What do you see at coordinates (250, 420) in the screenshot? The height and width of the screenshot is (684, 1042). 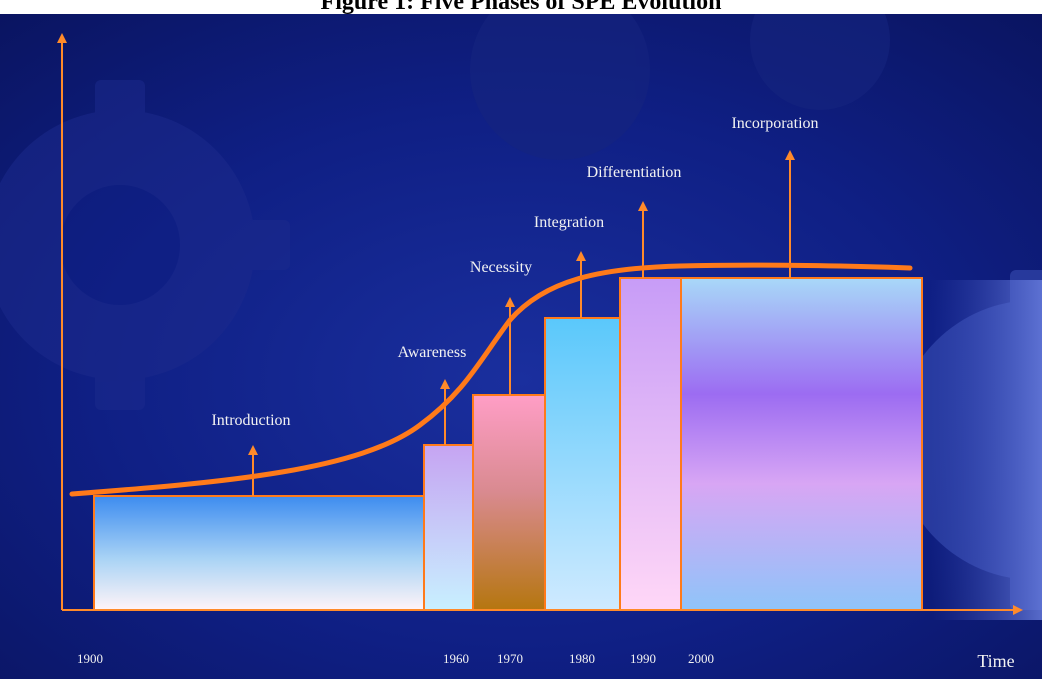 I see `phase-label-introduction: Introduction` at bounding box center [250, 420].